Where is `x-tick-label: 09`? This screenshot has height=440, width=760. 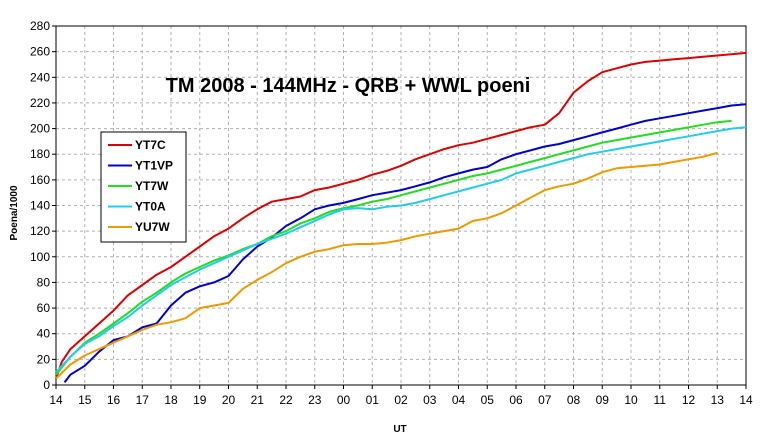 x-tick-label: 09 is located at coordinates (603, 400).